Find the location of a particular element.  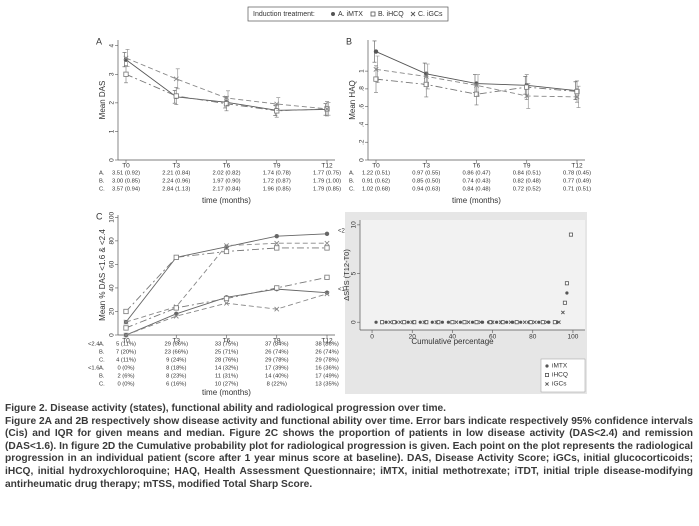

table-cell: 1.02 (0.68) is located at coordinates (376, 190).